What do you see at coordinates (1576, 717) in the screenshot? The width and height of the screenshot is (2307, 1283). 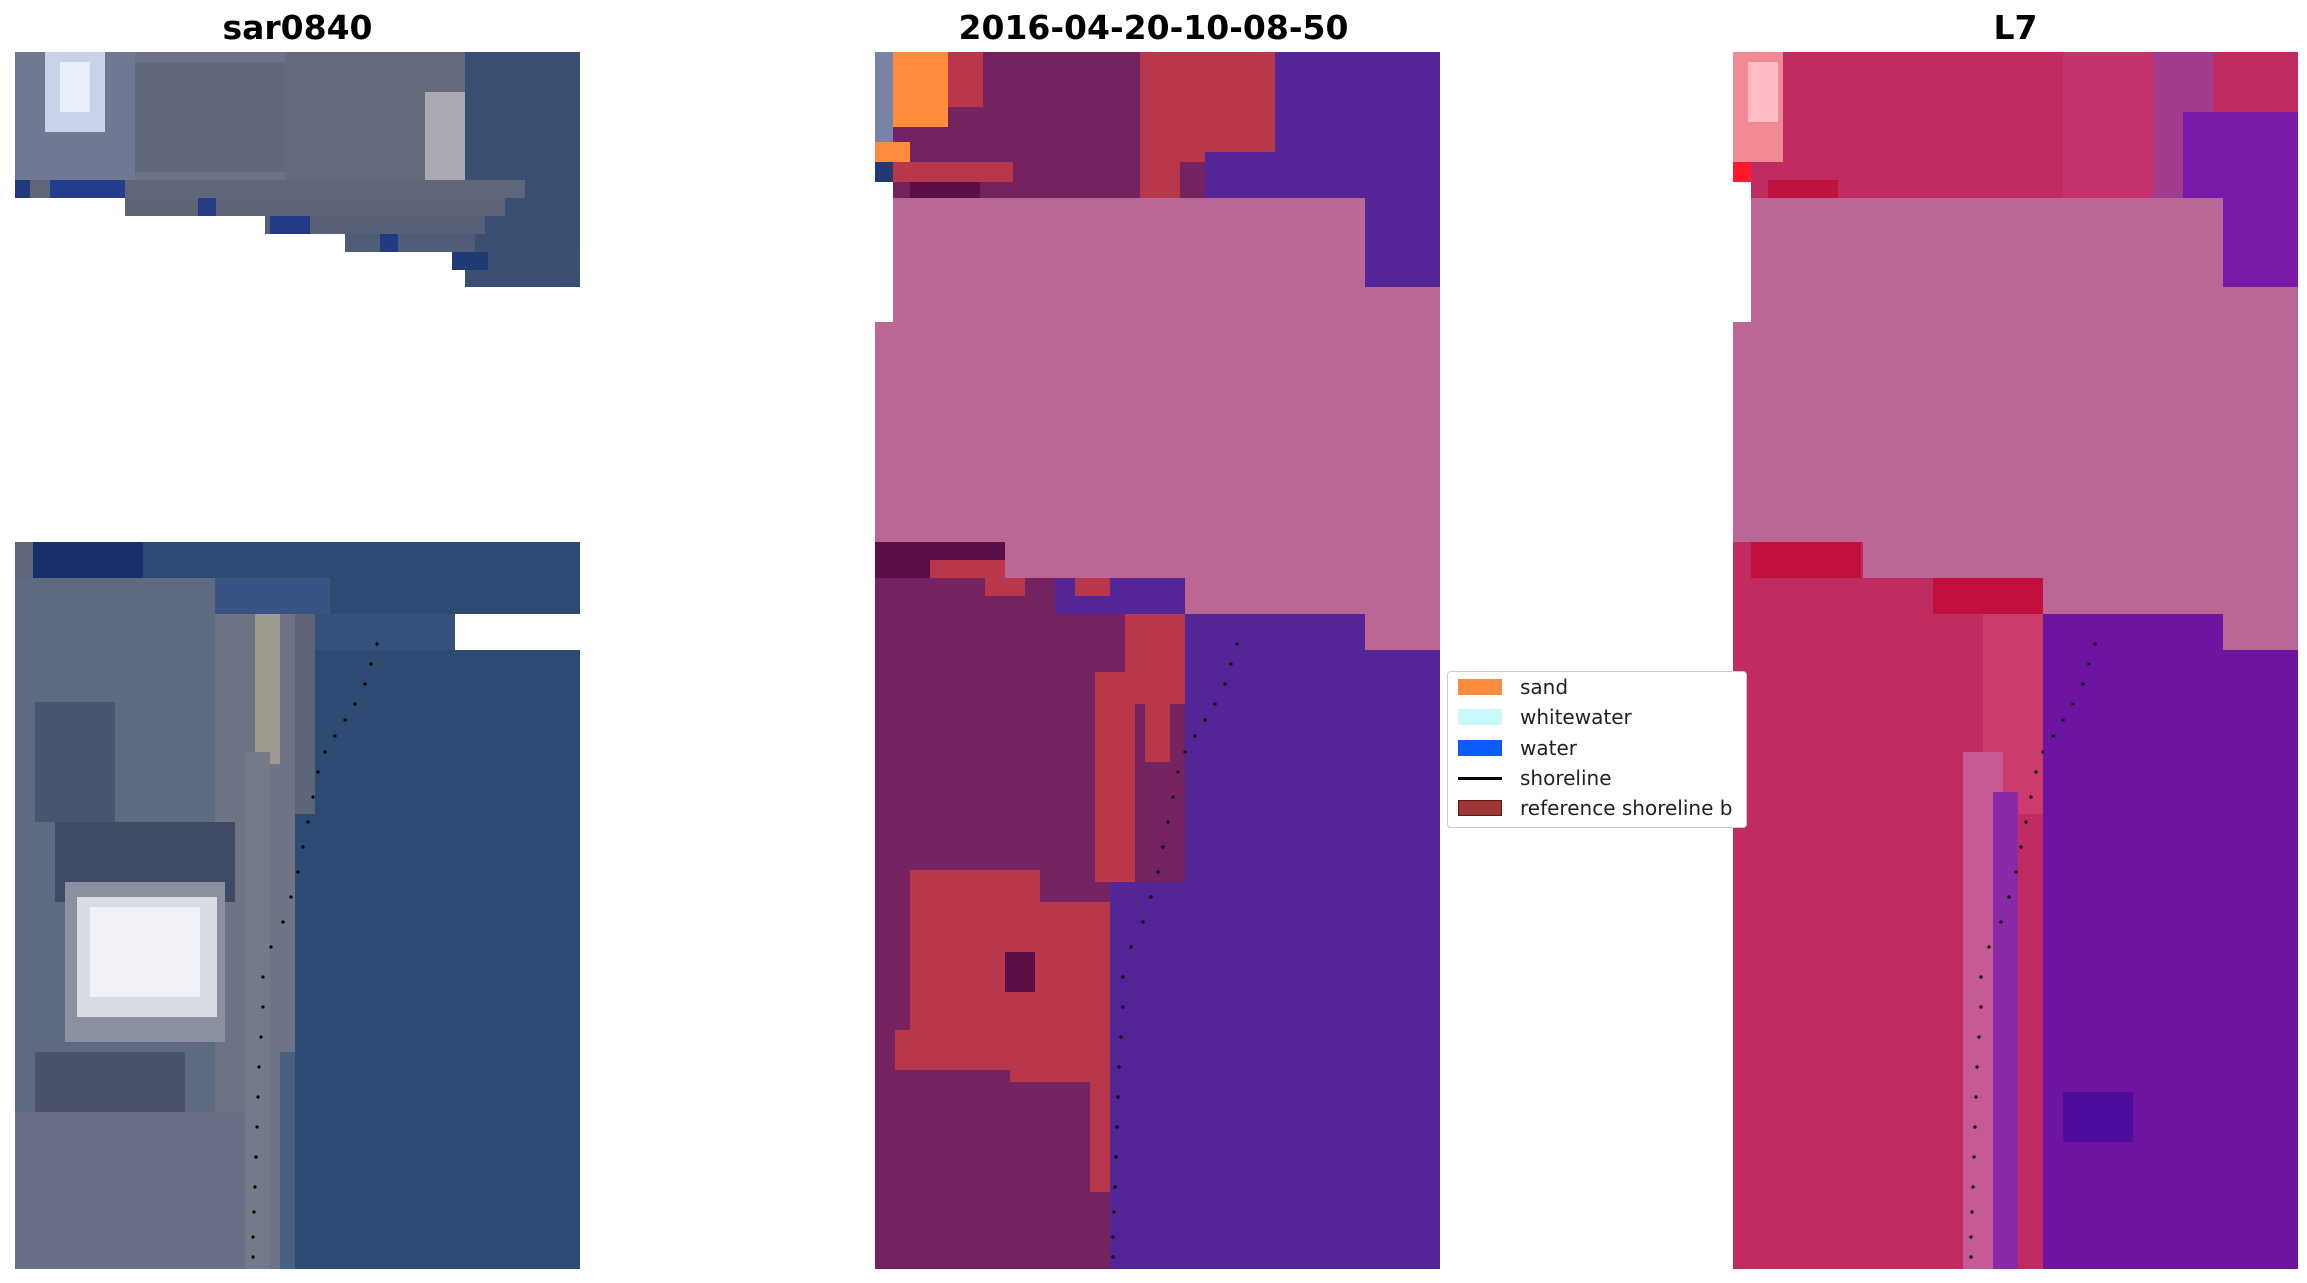 I see `legend-label-whitewater: whitewater` at bounding box center [1576, 717].